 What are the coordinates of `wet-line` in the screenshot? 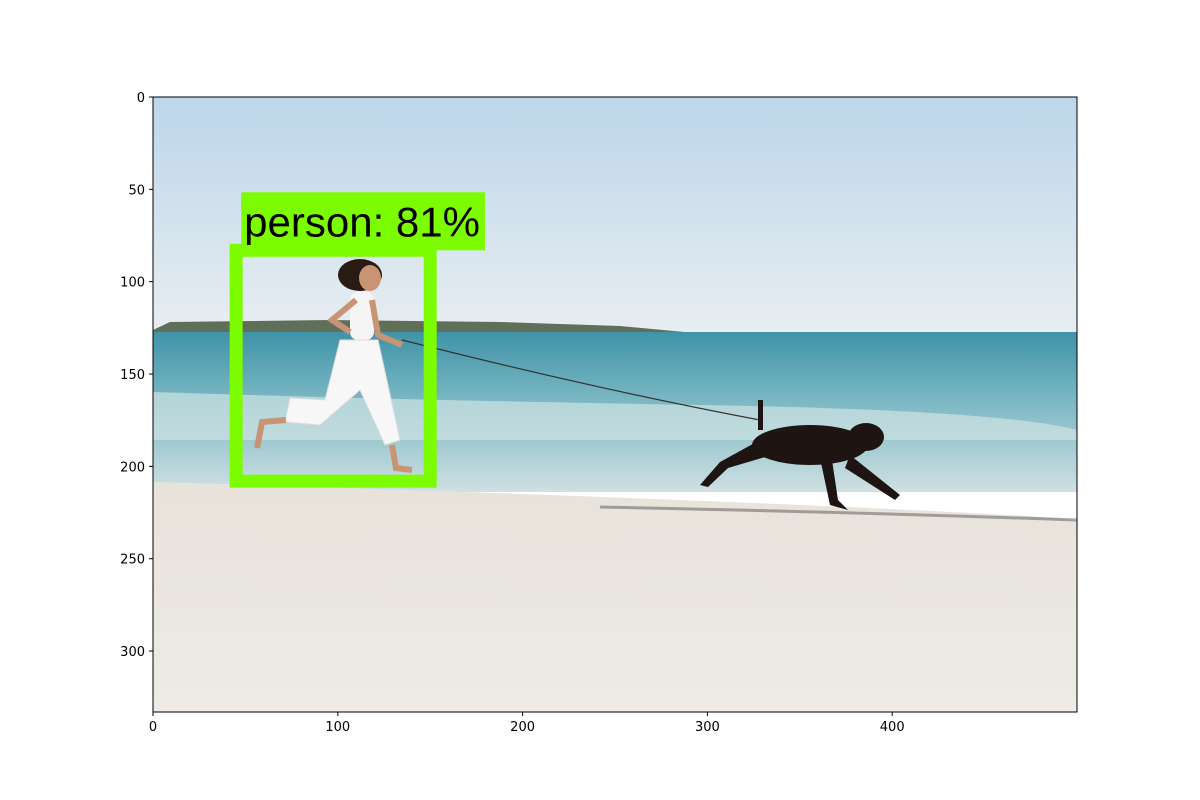 It's located at (838, 513).